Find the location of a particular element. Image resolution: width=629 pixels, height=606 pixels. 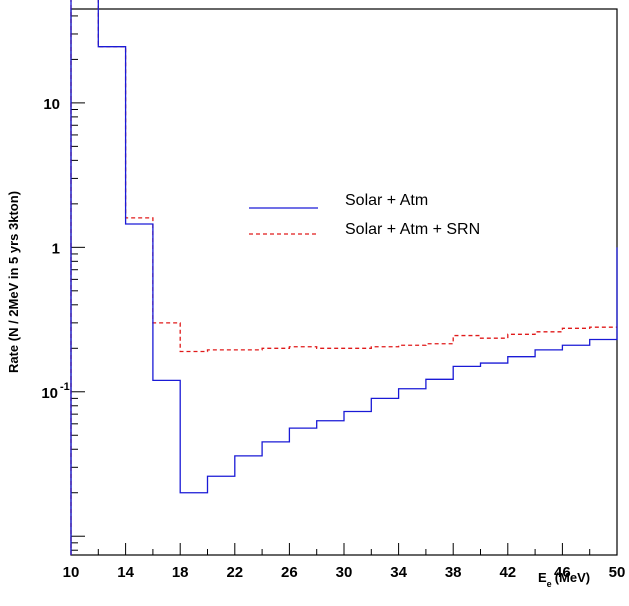

y-tick-label: 1 is located at coordinates (56, 248).